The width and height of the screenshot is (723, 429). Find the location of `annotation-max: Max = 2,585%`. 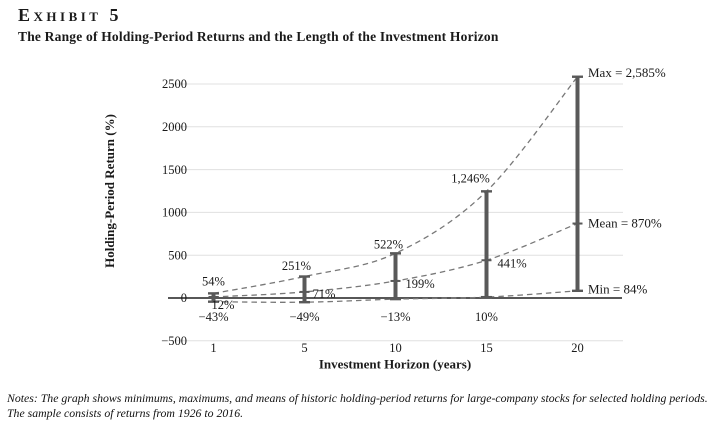

annotation-max: Max = 2,585% is located at coordinates (627, 72).